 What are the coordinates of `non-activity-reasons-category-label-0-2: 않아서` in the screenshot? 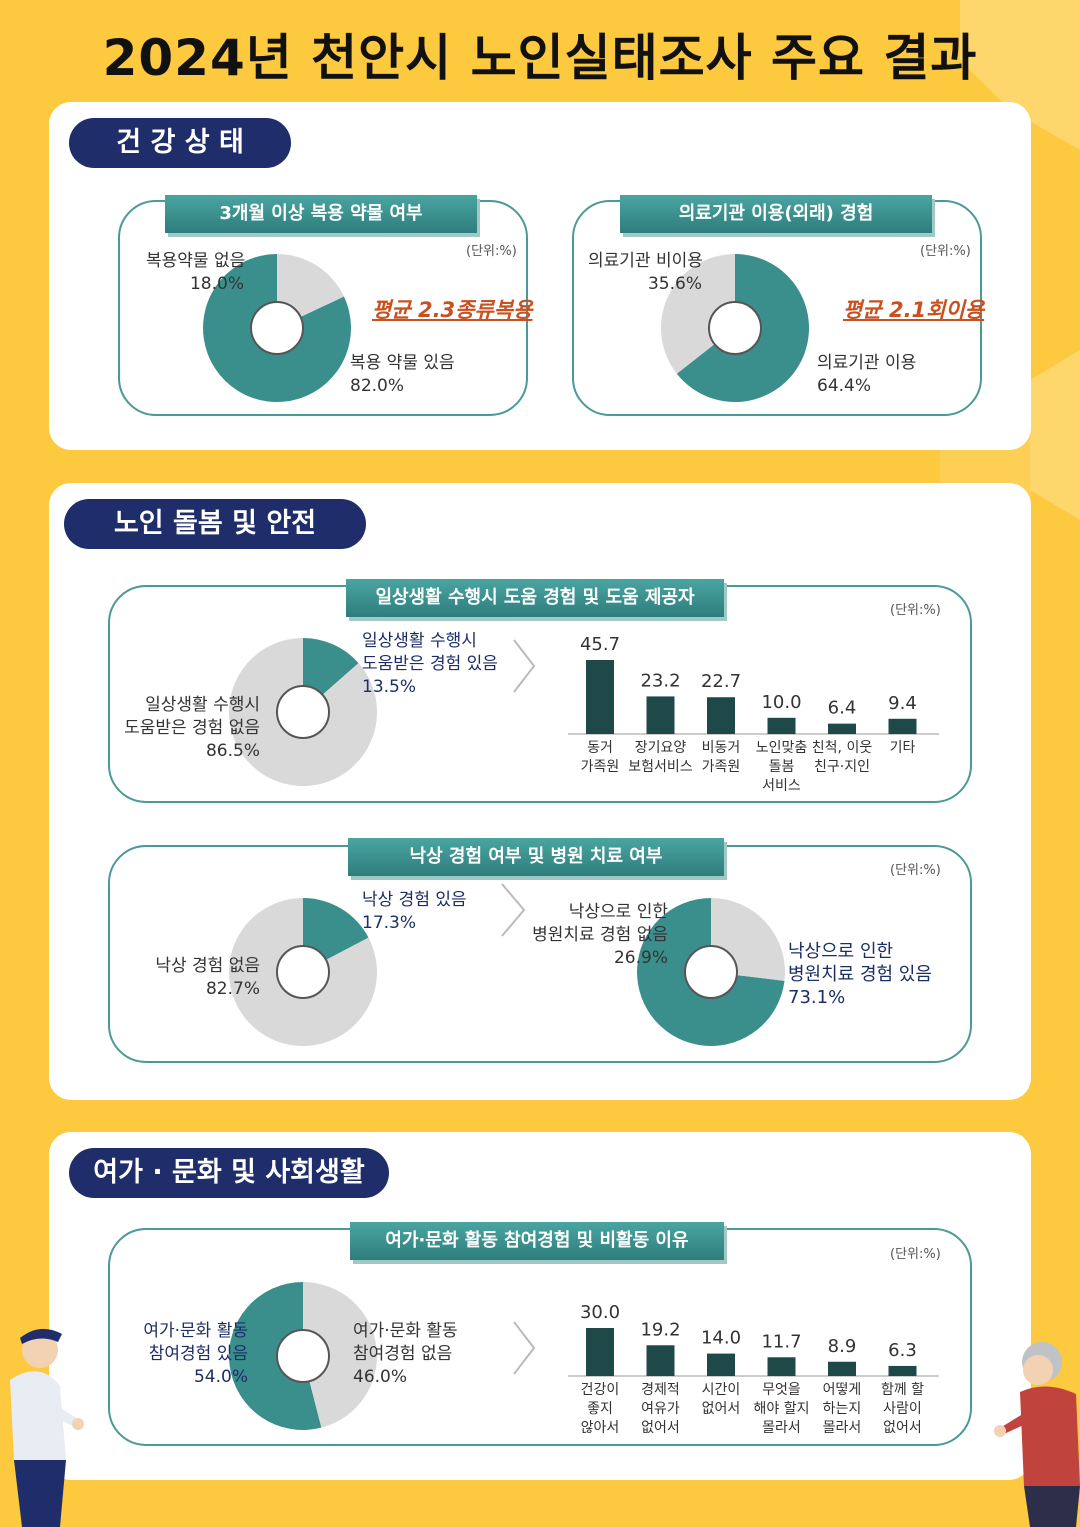 It's located at (600, 1428).